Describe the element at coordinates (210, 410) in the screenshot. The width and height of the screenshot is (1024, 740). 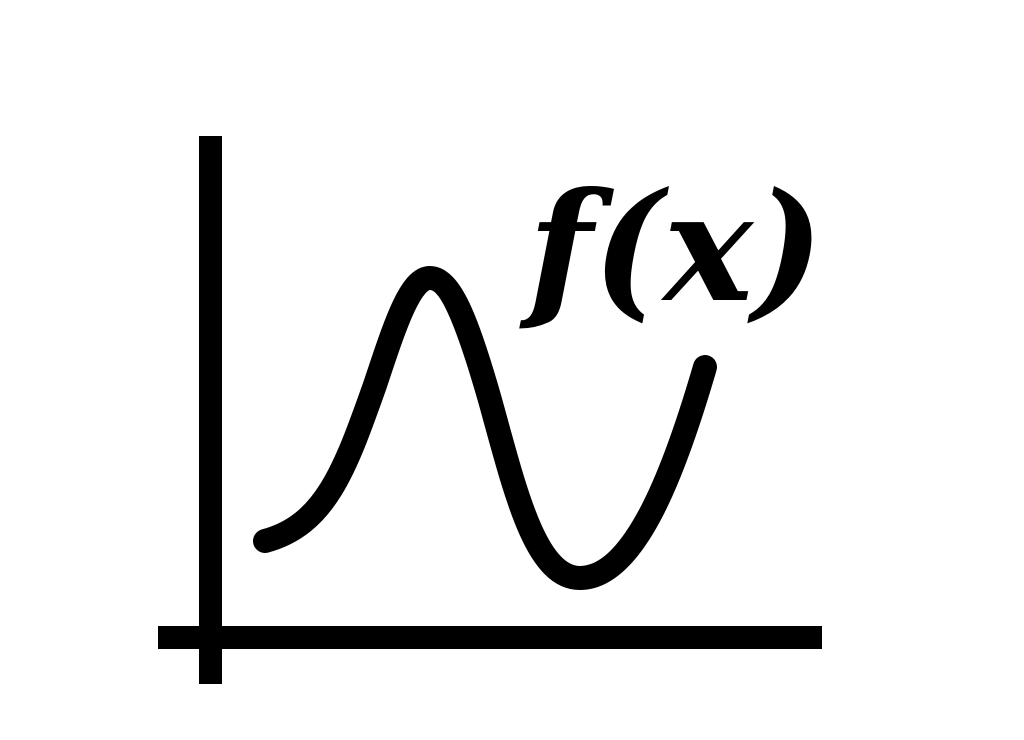
I see `y-axis` at that location.